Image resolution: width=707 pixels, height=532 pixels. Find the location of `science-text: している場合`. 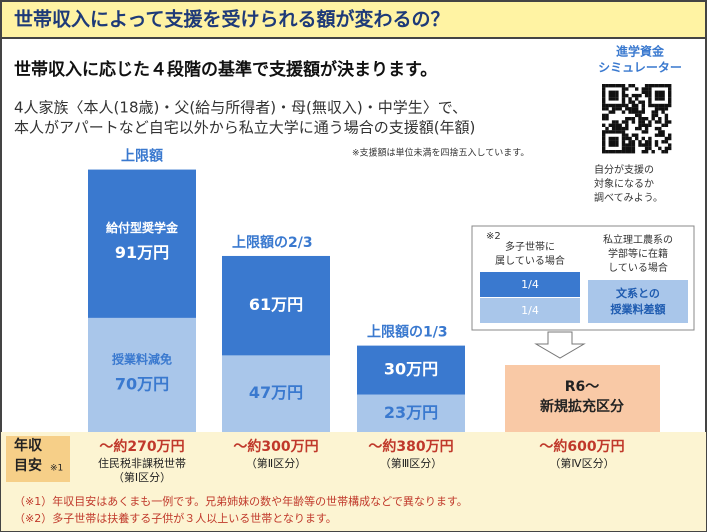

science-text: している場合 is located at coordinates (638, 267).